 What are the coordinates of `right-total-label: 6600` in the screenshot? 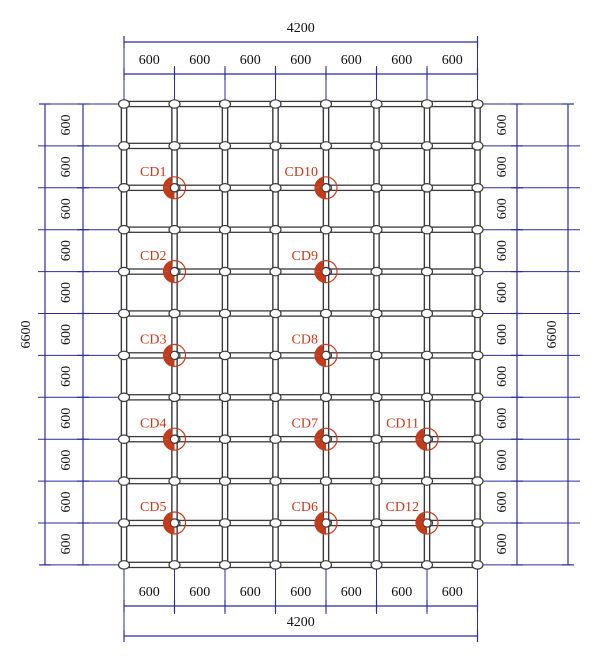 It's located at (552, 334).